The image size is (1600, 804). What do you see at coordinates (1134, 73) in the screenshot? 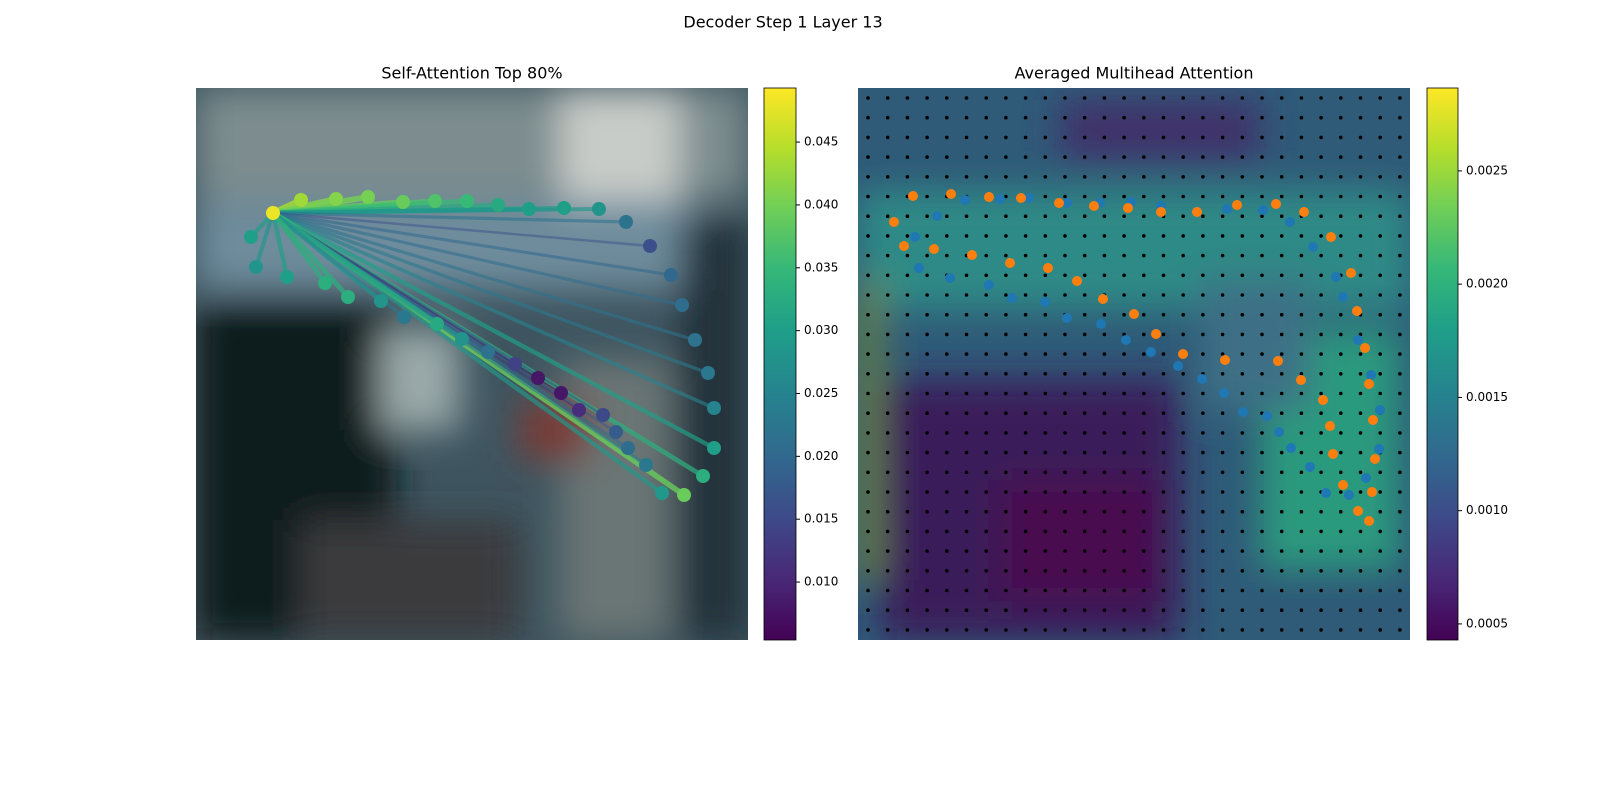
I see `panel-title: Averaged Multihead Attention` at bounding box center [1134, 73].